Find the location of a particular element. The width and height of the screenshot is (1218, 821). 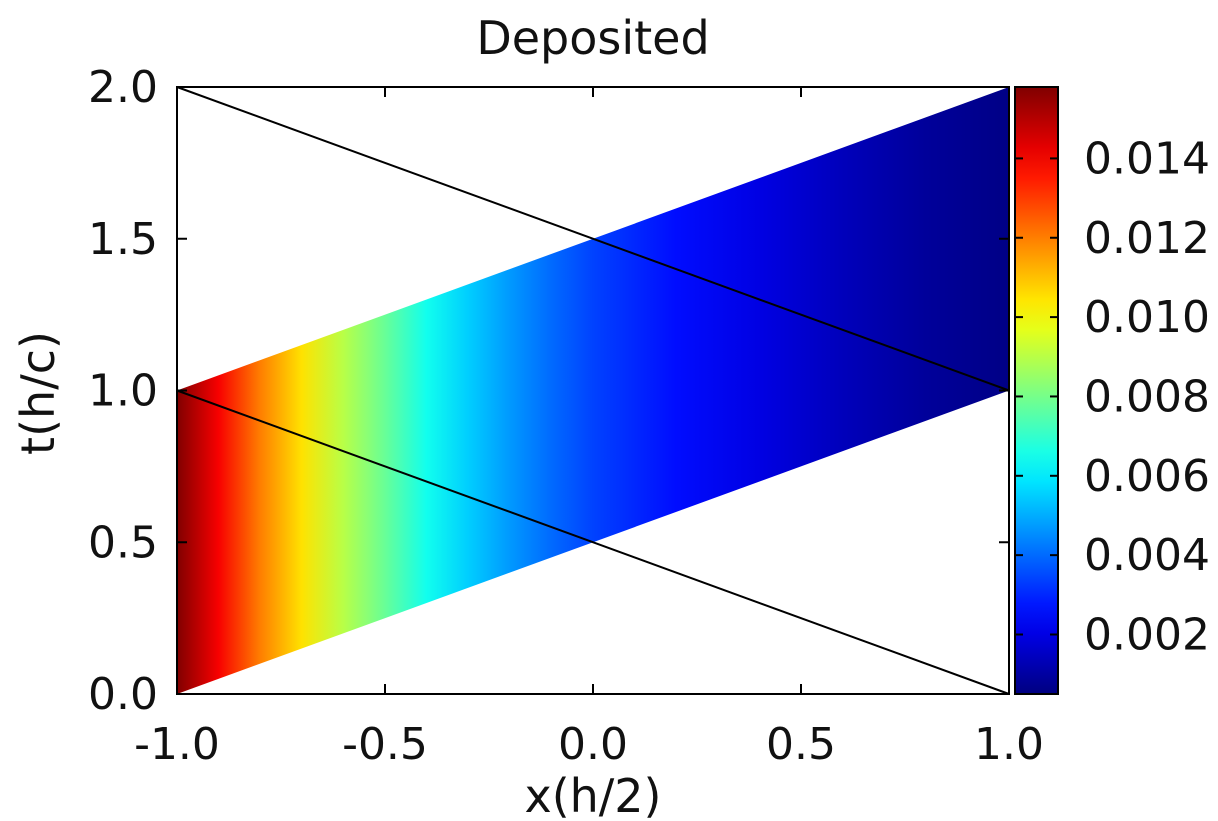

x-tick-label: -0.5 is located at coordinates (385, 744).